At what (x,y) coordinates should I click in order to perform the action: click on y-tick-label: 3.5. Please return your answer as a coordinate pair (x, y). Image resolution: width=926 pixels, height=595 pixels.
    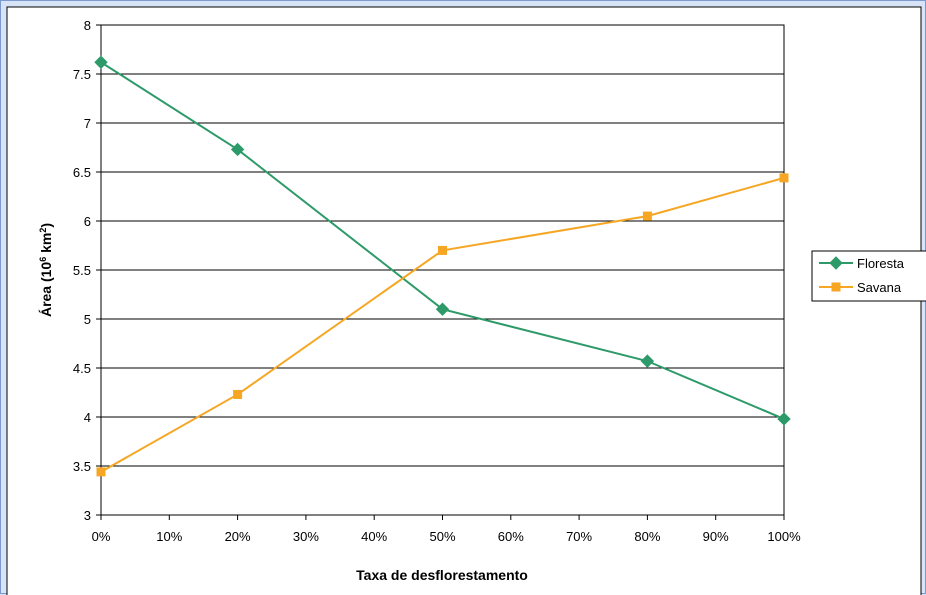
    Looking at the image, I should click on (82, 466).